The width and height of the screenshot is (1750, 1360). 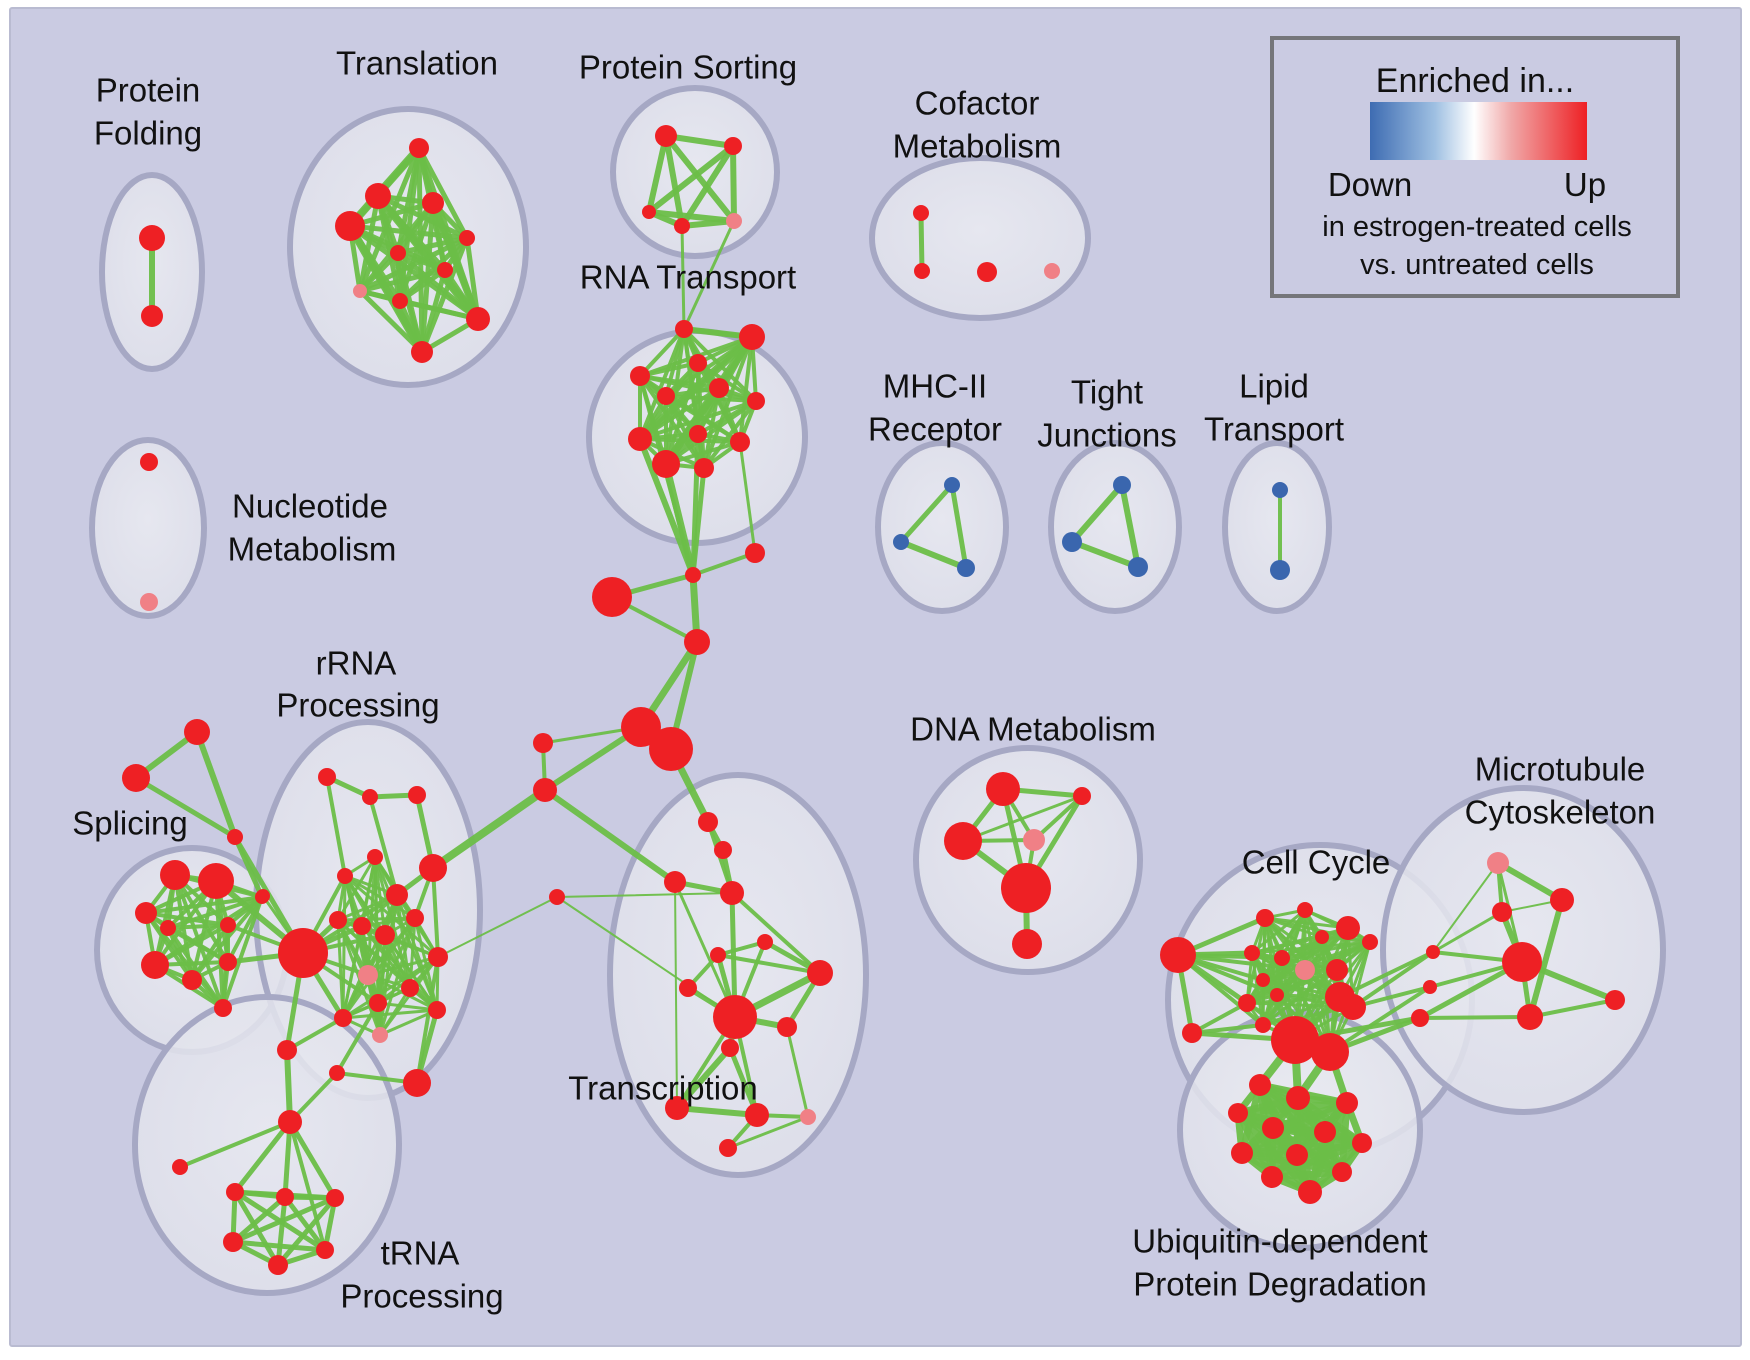 I want to click on cluster-label-splicing: Splicing, so click(x=130, y=823).